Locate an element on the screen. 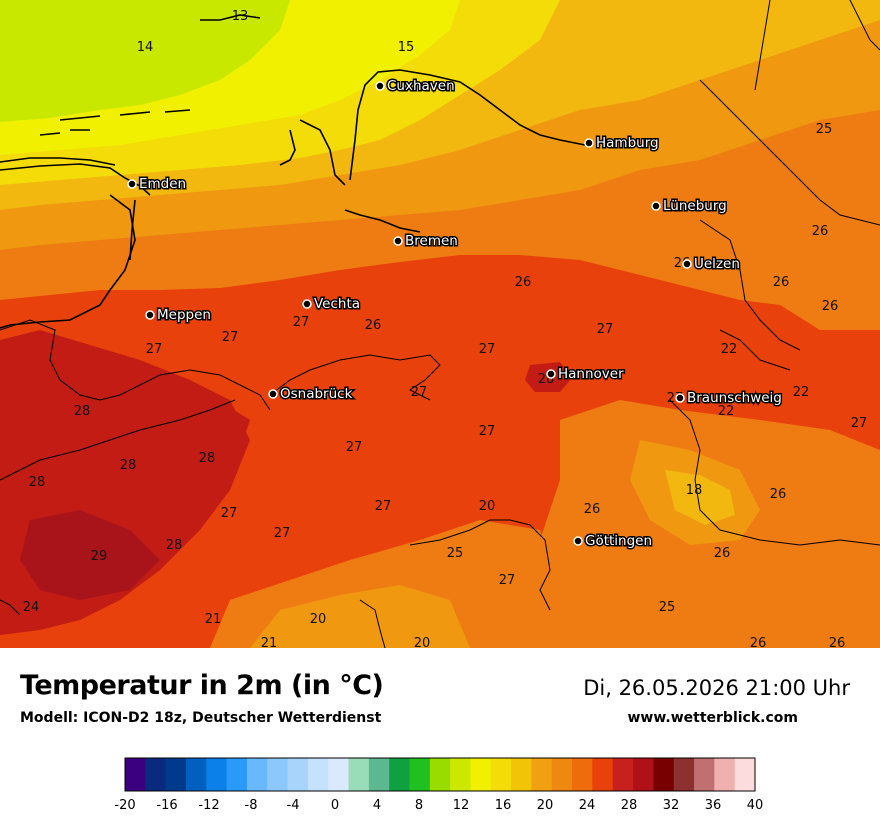 The height and width of the screenshot is (830, 880). city-lüneburg: Lüneburg is located at coordinates (689, 206).